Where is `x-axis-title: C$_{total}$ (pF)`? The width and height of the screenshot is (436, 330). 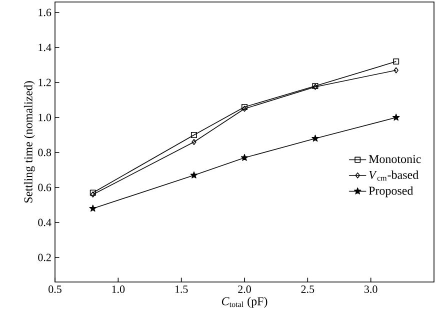 x-axis-title: C$_{total}$ (pF) is located at coordinates (245, 302).